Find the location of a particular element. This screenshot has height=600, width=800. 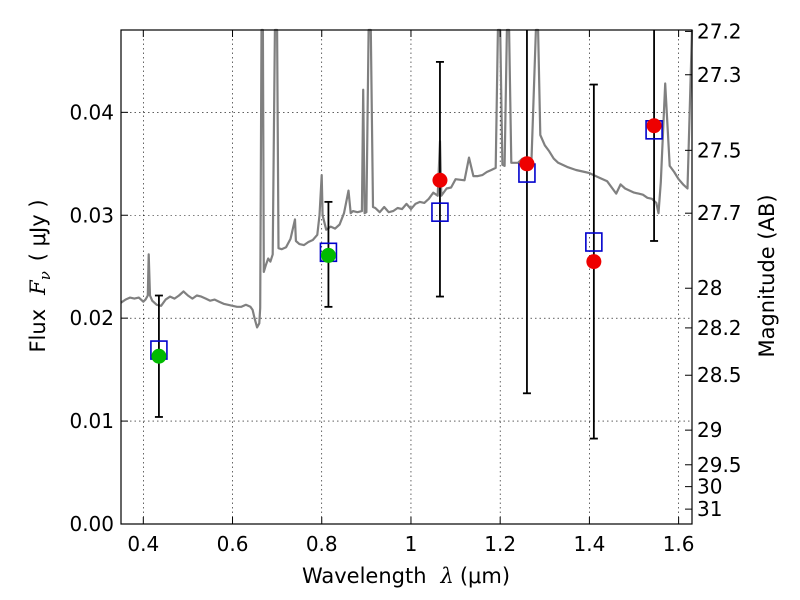

x-axis-label: Wavelength λ (μm) is located at coordinates (406, 576).